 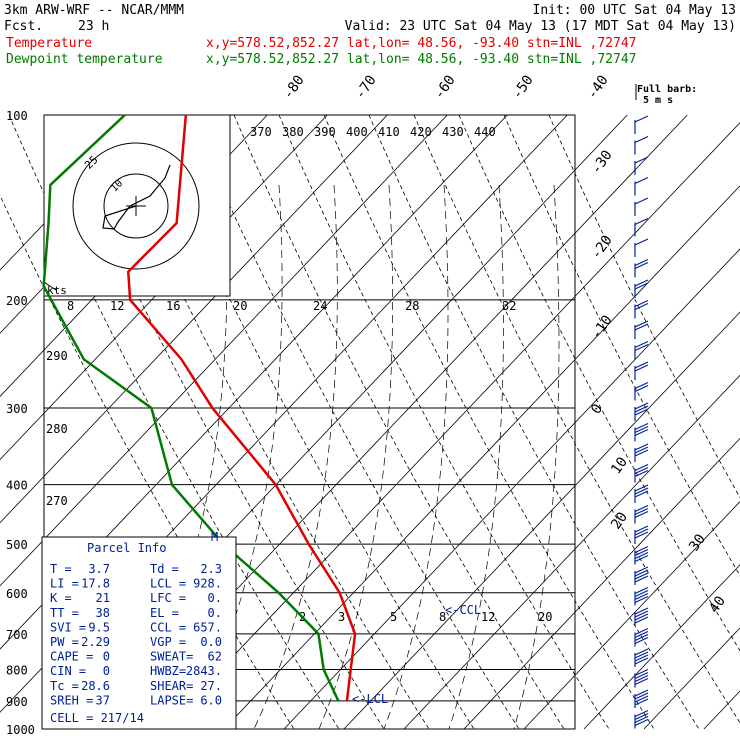 What do you see at coordinates (17, 301) in the screenshot?
I see `pressure-label: 200` at bounding box center [17, 301].